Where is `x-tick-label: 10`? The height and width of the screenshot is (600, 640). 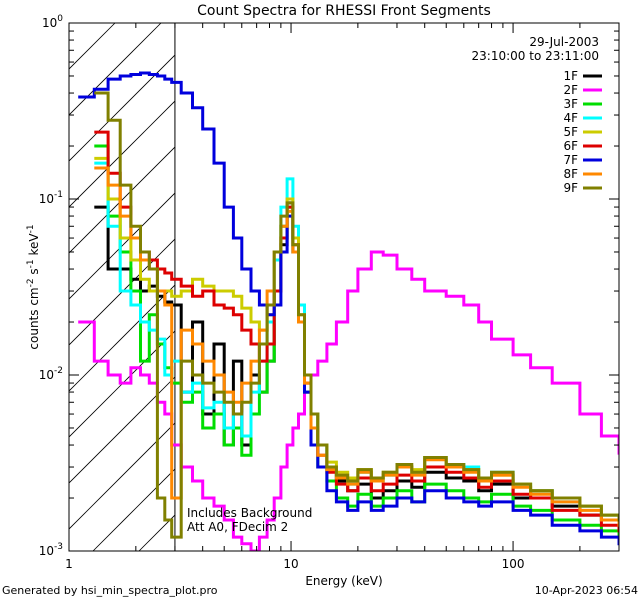
x-tick-label: 10 is located at coordinates (290, 564).